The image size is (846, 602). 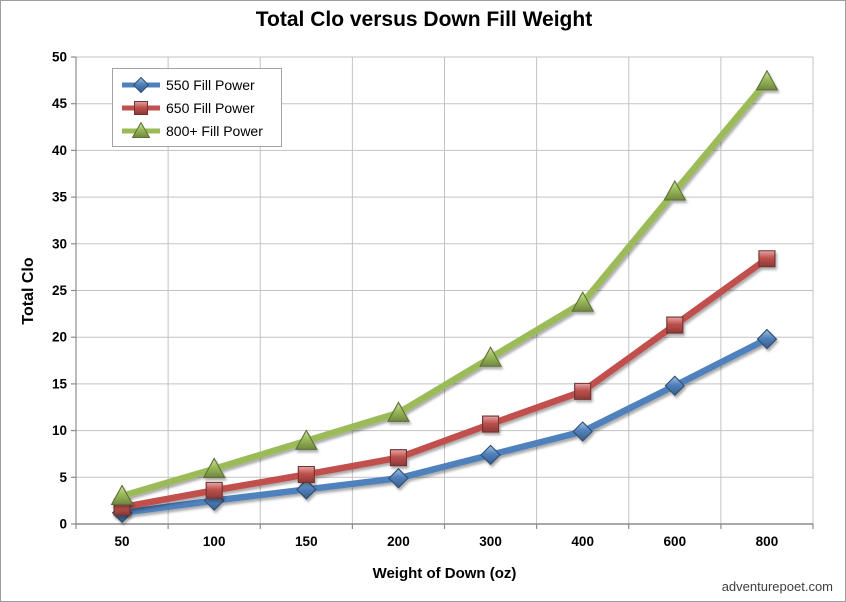 I want to click on legend-swatch-triangle-icon, so click(x=141, y=129).